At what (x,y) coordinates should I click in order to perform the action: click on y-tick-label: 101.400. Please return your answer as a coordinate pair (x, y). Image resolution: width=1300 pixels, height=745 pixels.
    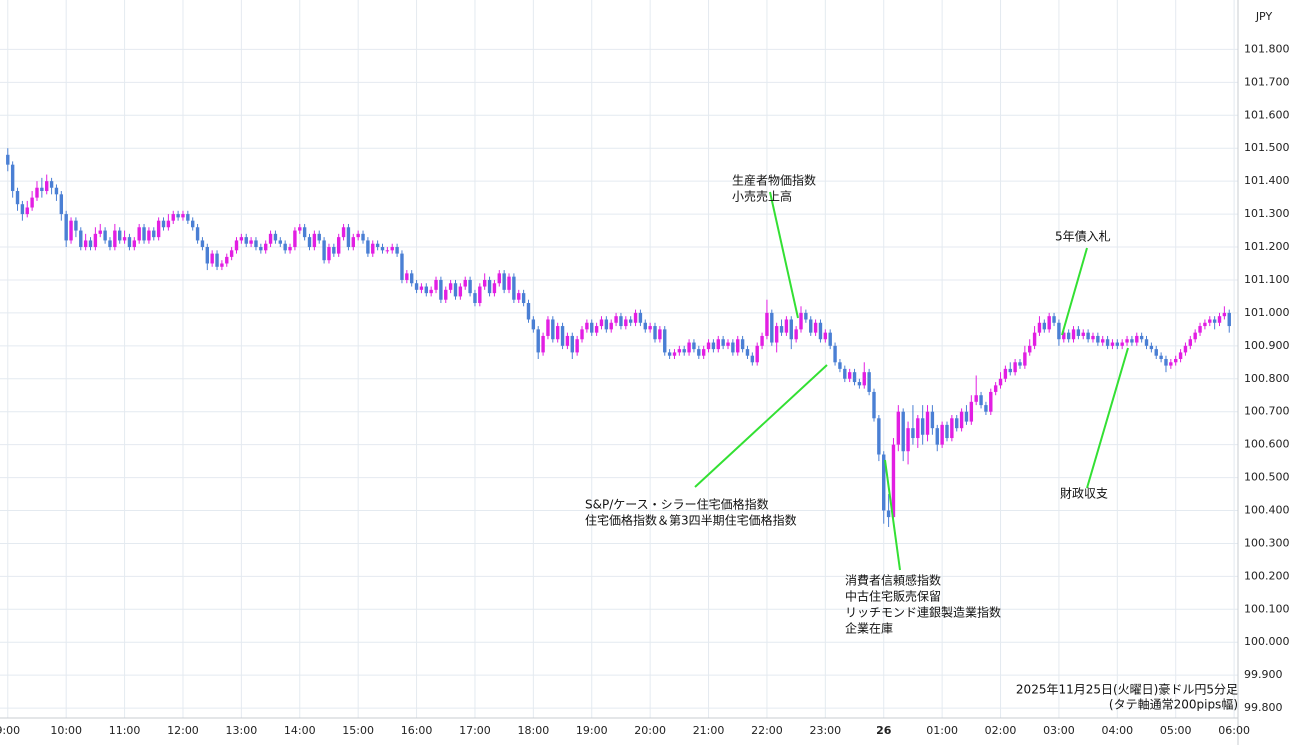
    Looking at the image, I should click on (1267, 180).